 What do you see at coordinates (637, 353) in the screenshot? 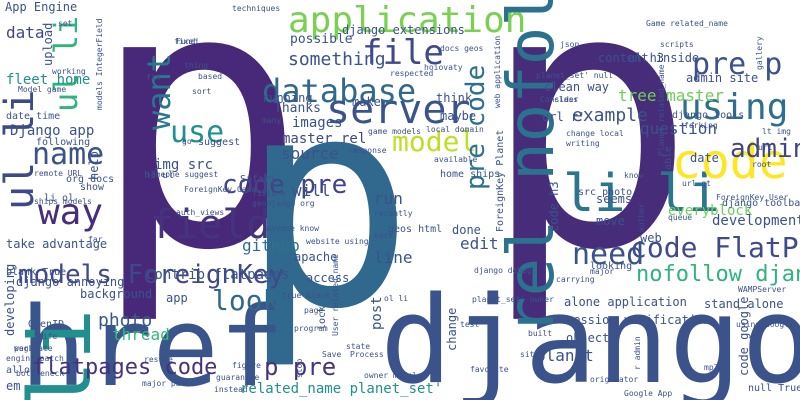
I see `cloud-word: r admin` at bounding box center [637, 353].